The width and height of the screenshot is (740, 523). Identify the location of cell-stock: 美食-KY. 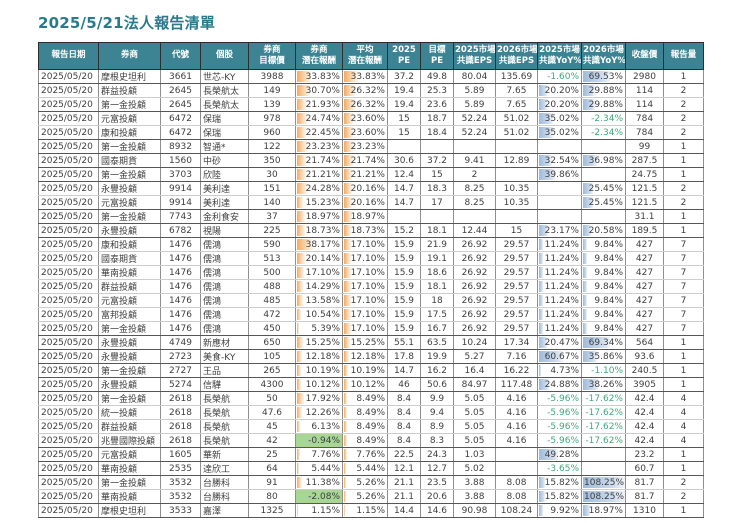
(224, 356).